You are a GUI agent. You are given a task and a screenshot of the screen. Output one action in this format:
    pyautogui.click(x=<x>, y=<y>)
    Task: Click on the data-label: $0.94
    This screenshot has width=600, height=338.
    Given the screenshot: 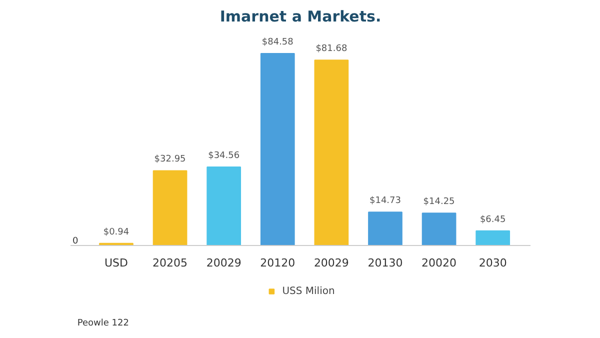 What is the action you would take?
    pyautogui.click(x=116, y=232)
    